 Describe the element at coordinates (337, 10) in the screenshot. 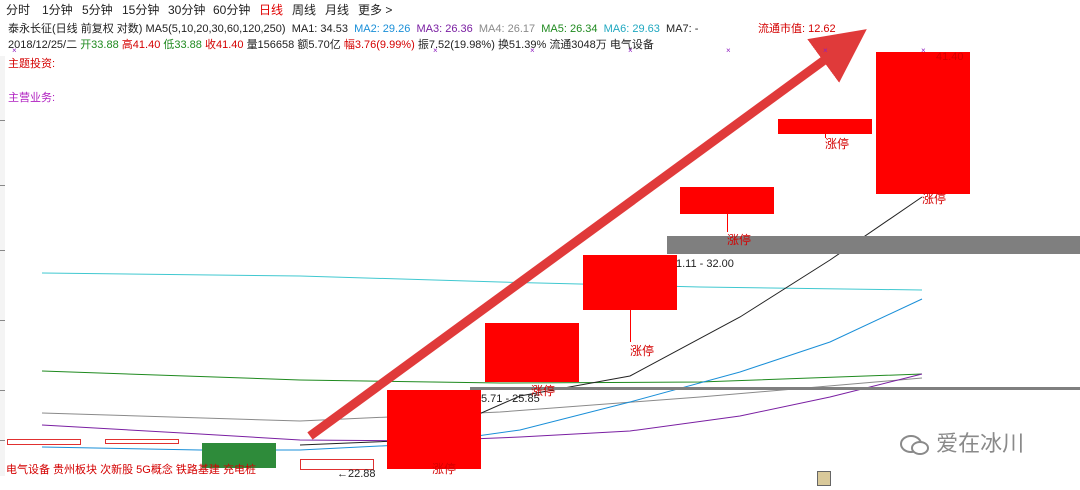

I see `tab-monthly: 月线` at that location.